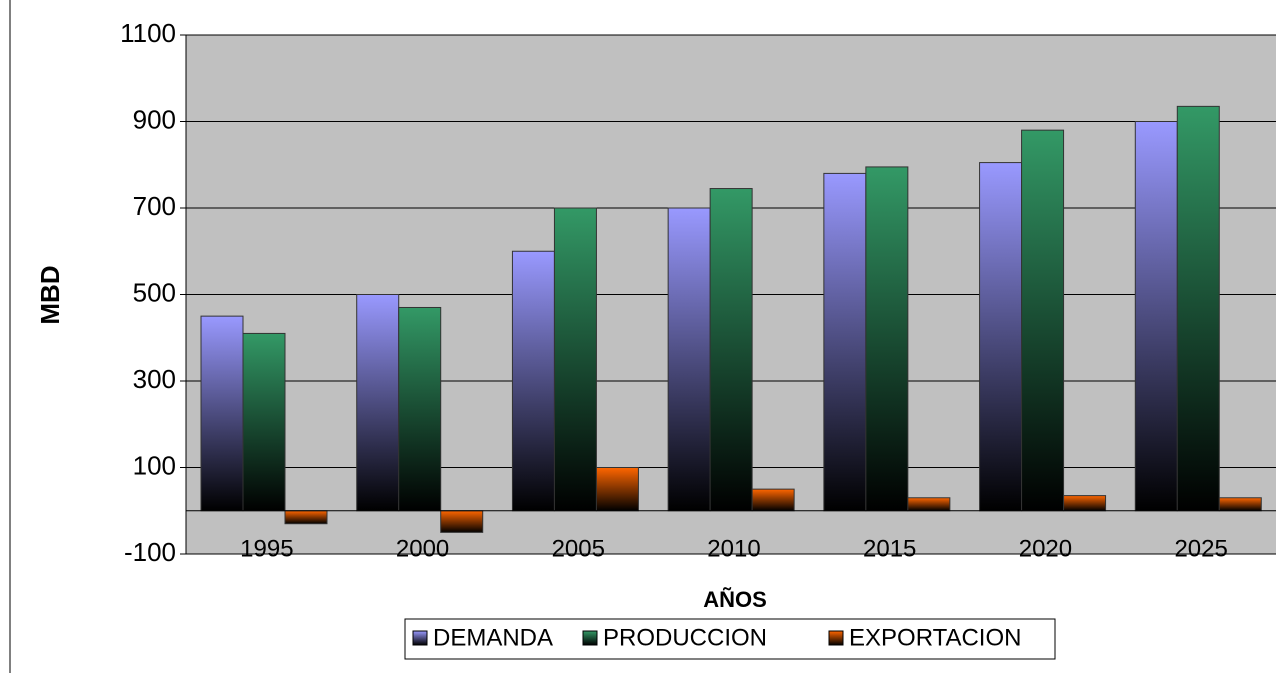  I want to click on y-tick-label: -100, so click(150, 552).